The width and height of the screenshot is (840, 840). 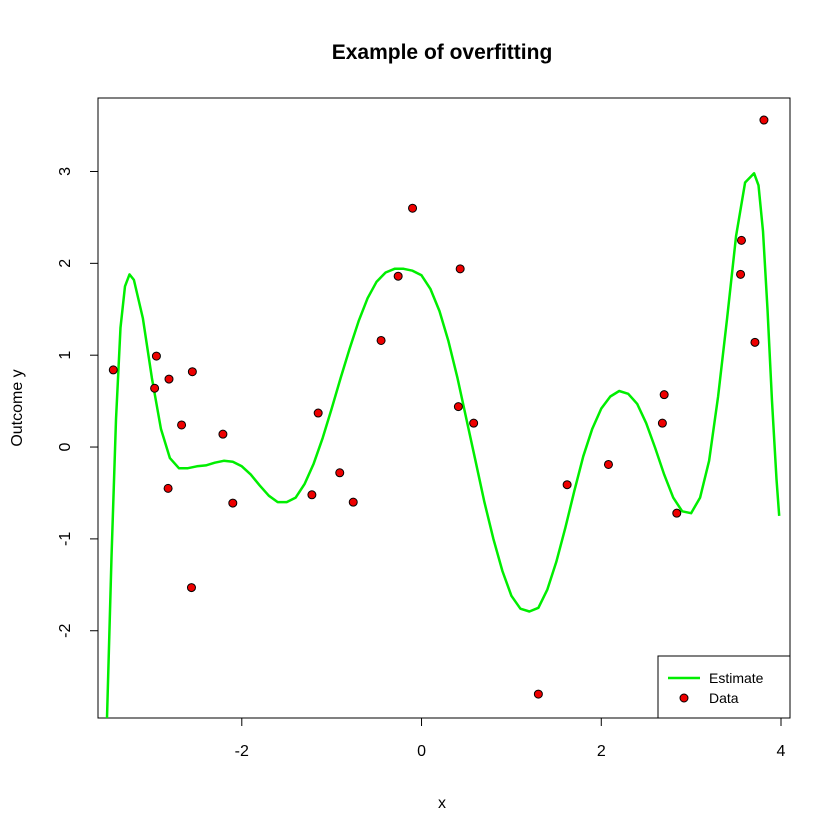 I want to click on x-axis-label: x, so click(x=442, y=803).